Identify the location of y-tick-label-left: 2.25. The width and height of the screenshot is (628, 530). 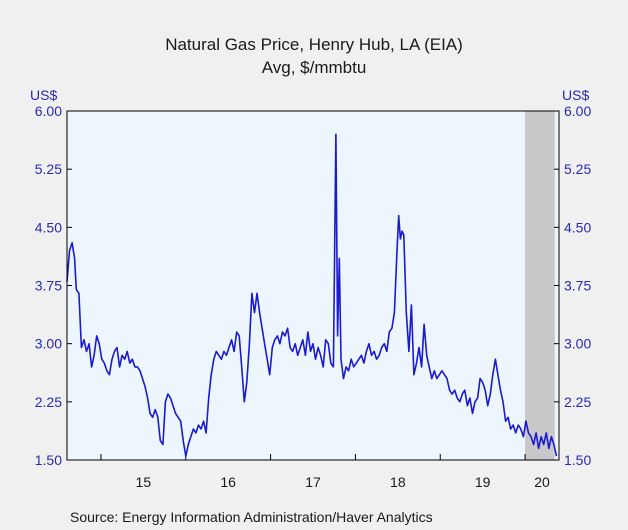
(48, 402).